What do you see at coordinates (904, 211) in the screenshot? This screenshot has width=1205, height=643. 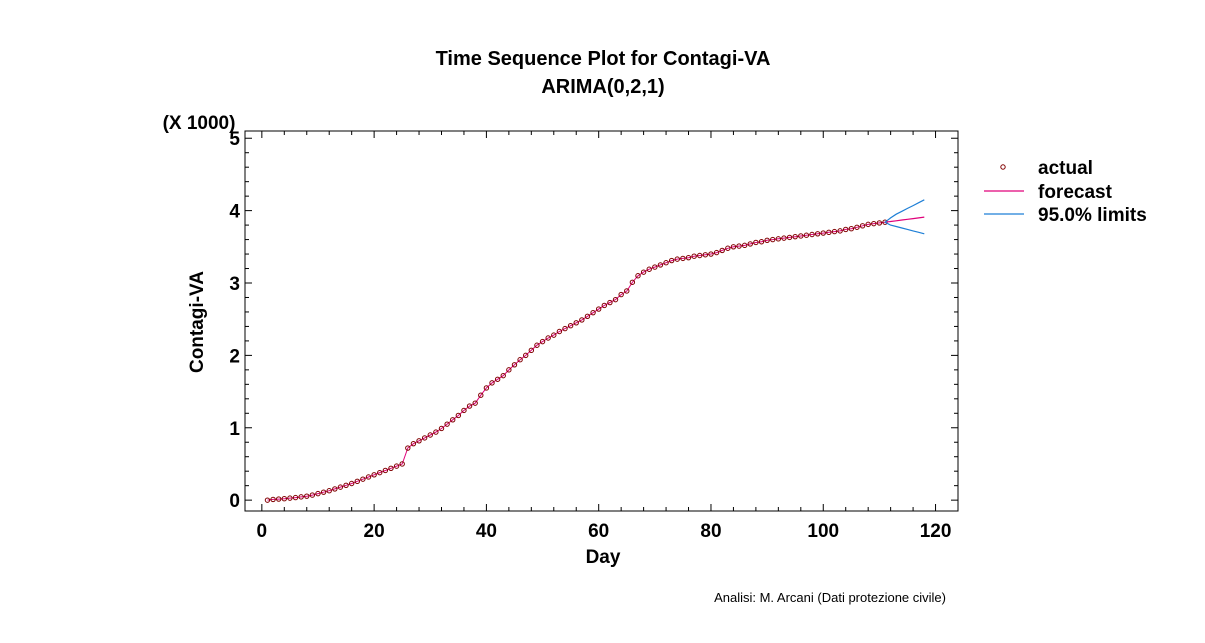 I see `upper-limit-line` at bounding box center [904, 211].